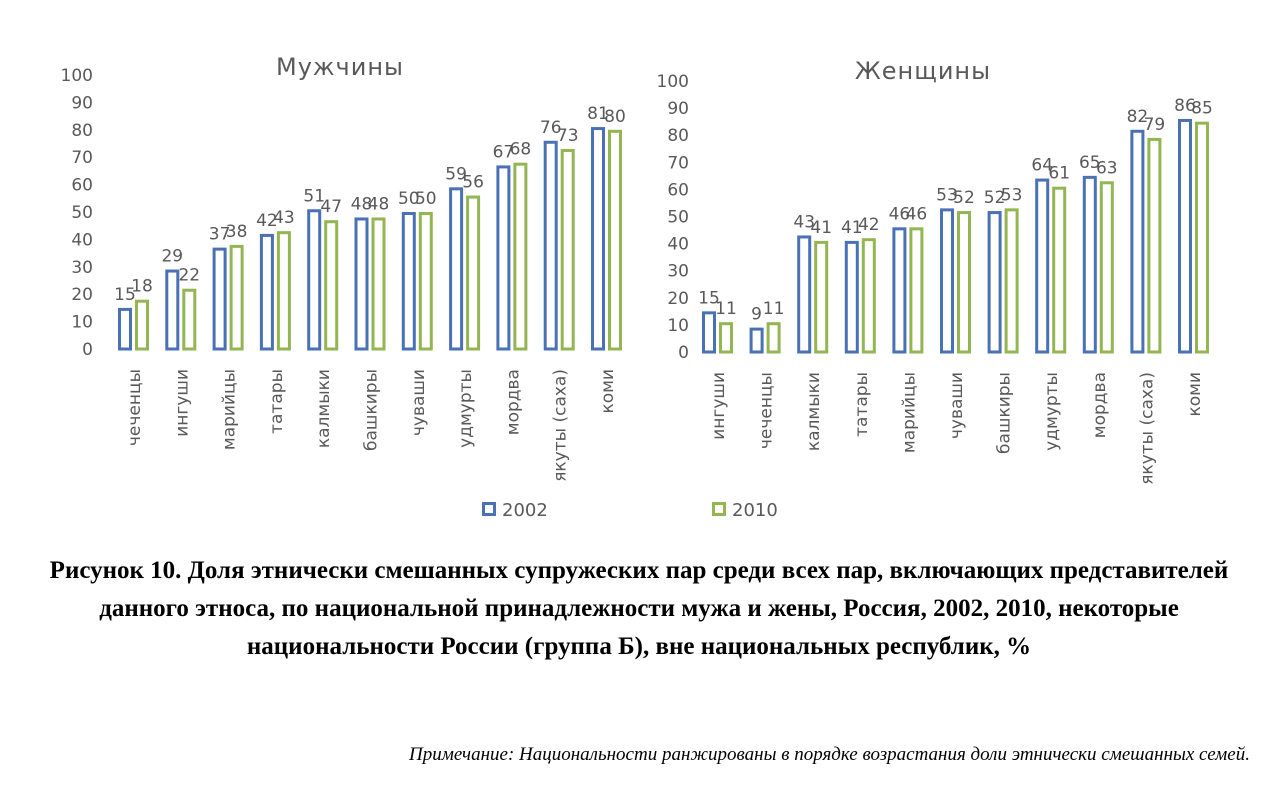 The image size is (1278, 790). I want to click on women-y-tick-label: 90, so click(678, 109).